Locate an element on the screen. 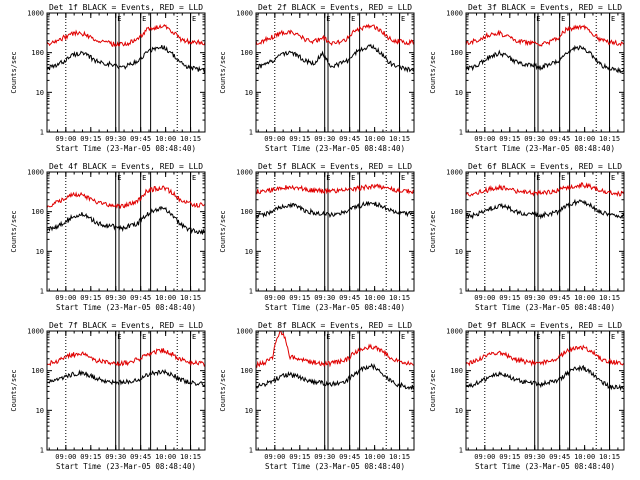  panel-title: Det 4f BLACK = Events, RED = LLD is located at coordinates (126, 166).